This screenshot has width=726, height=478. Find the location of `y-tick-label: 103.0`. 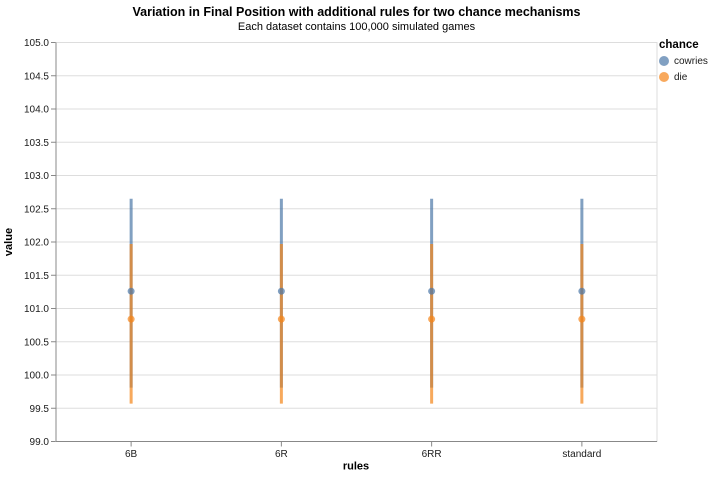

y-tick-label: 103.0 is located at coordinates (36, 176).